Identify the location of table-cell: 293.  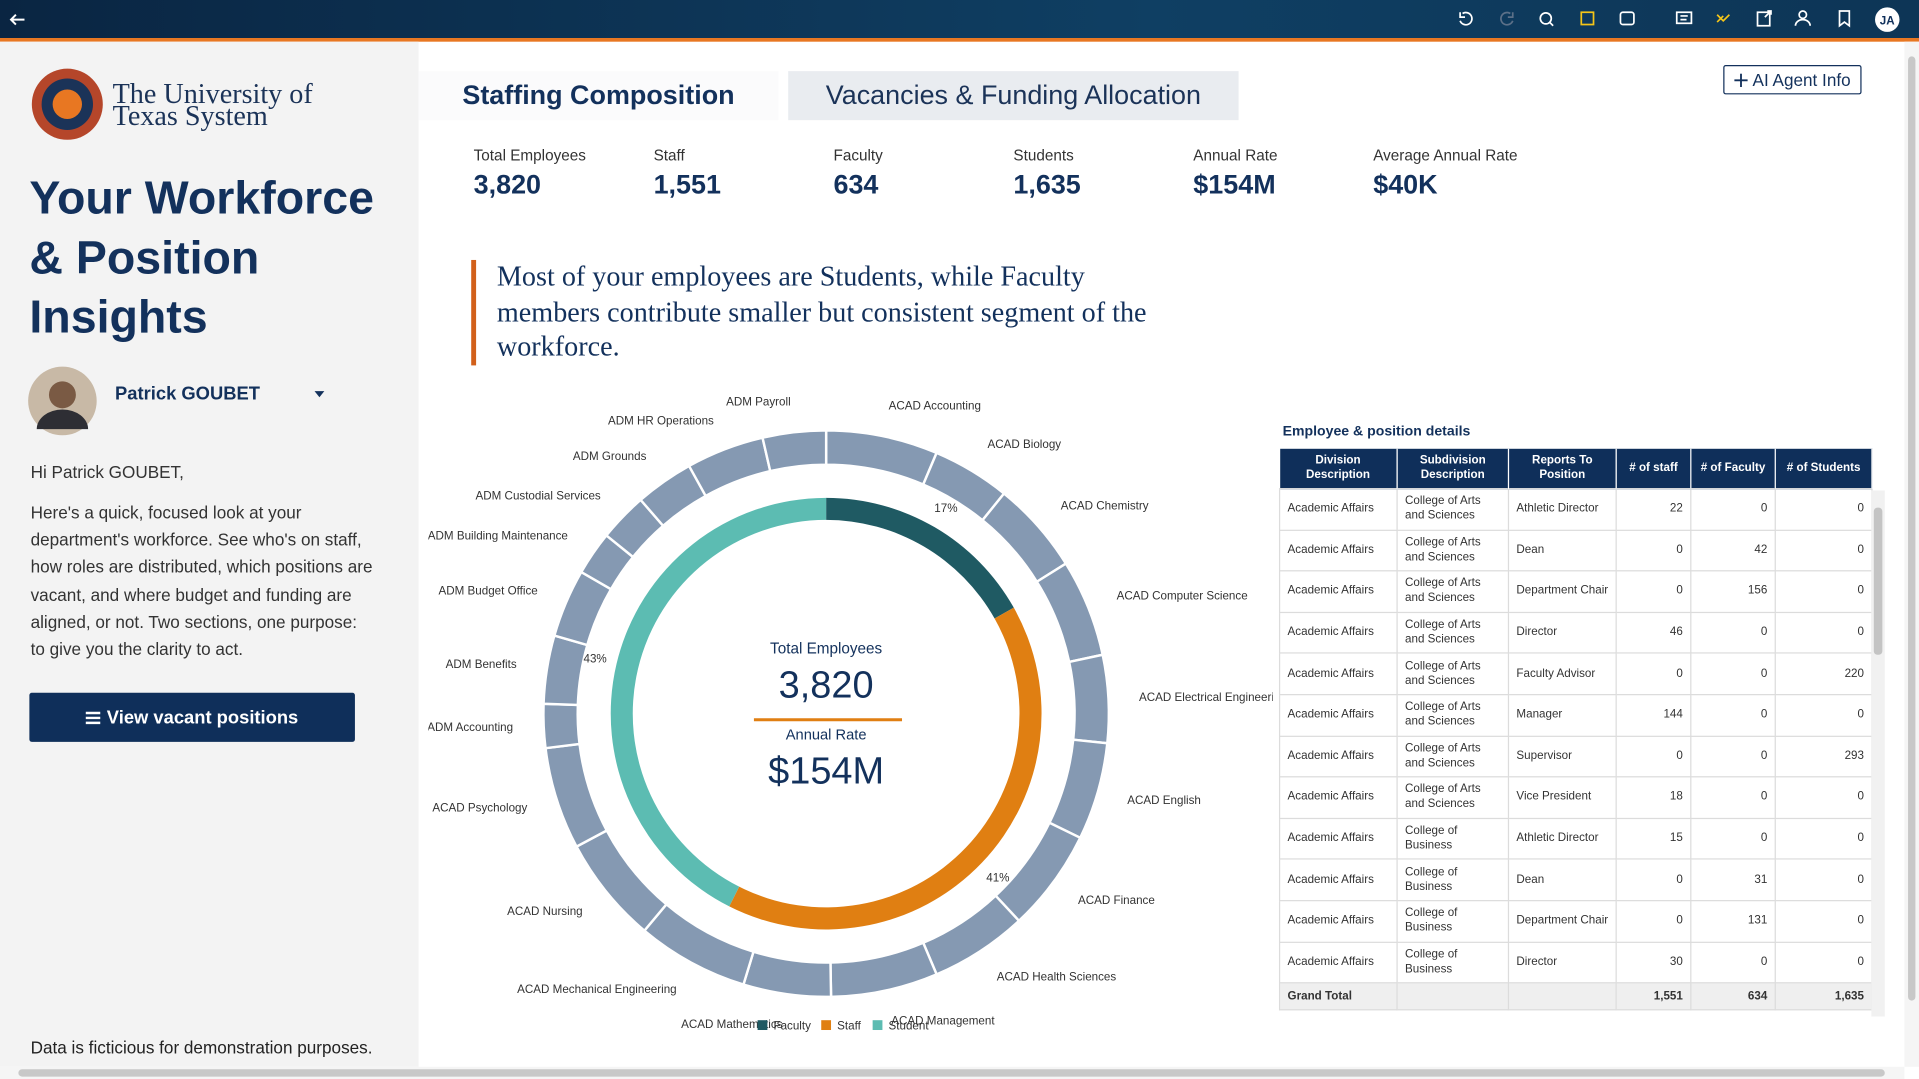
(1823, 756).